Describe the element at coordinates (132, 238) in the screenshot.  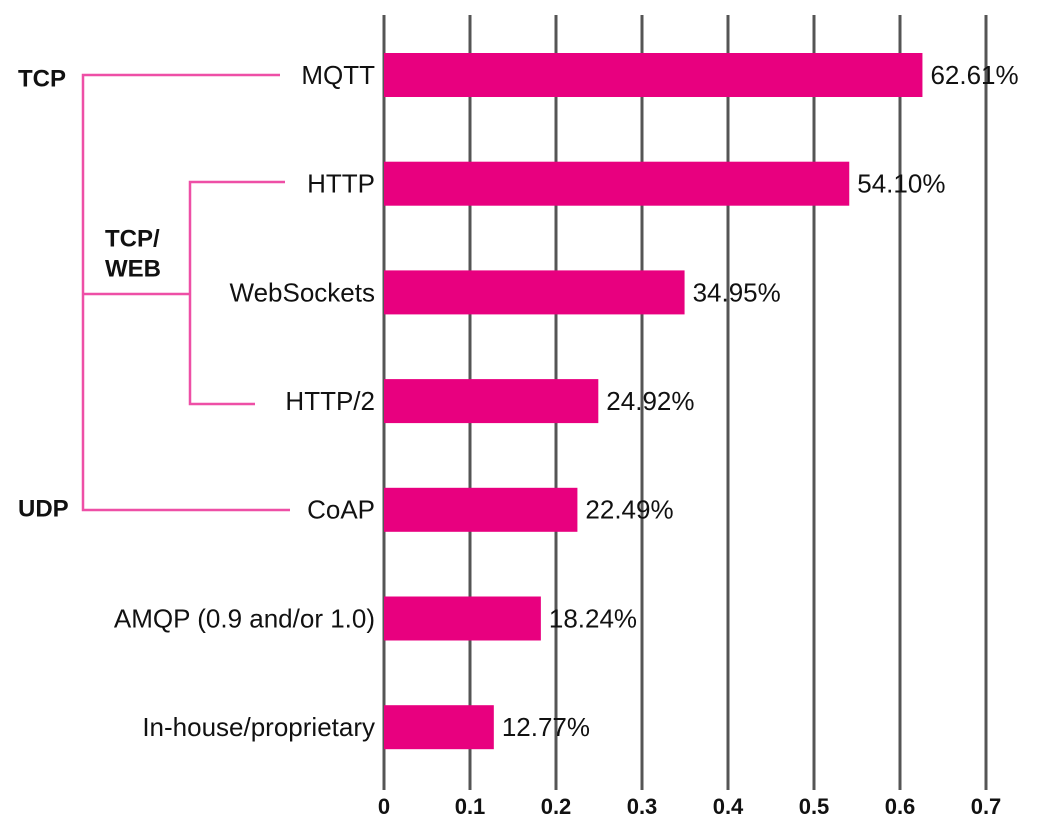
I see `group-label: TCP/` at that location.